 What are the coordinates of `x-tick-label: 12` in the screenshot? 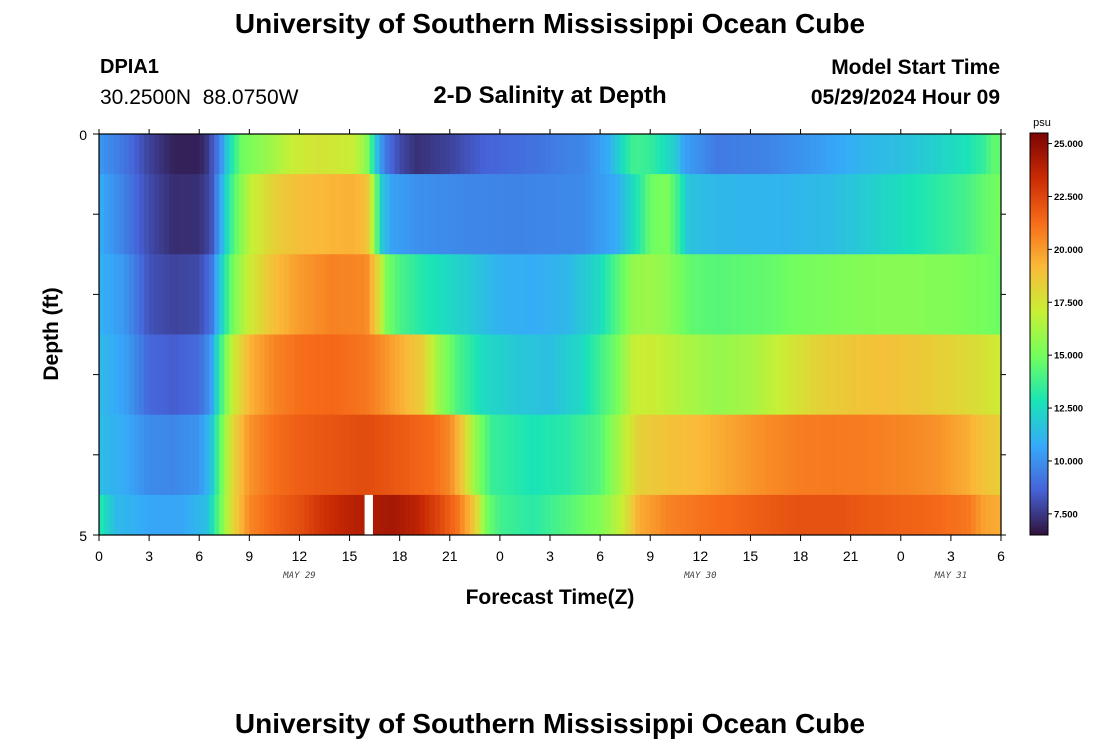 It's located at (701, 556).